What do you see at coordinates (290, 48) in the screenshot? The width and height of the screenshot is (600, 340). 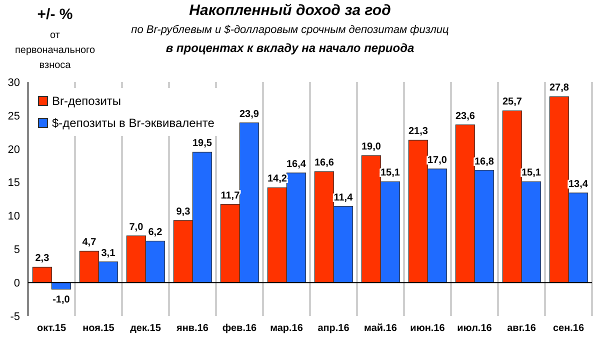 I see `text: в процентах к вкладу на начало периода` at bounding box center [290, 48].